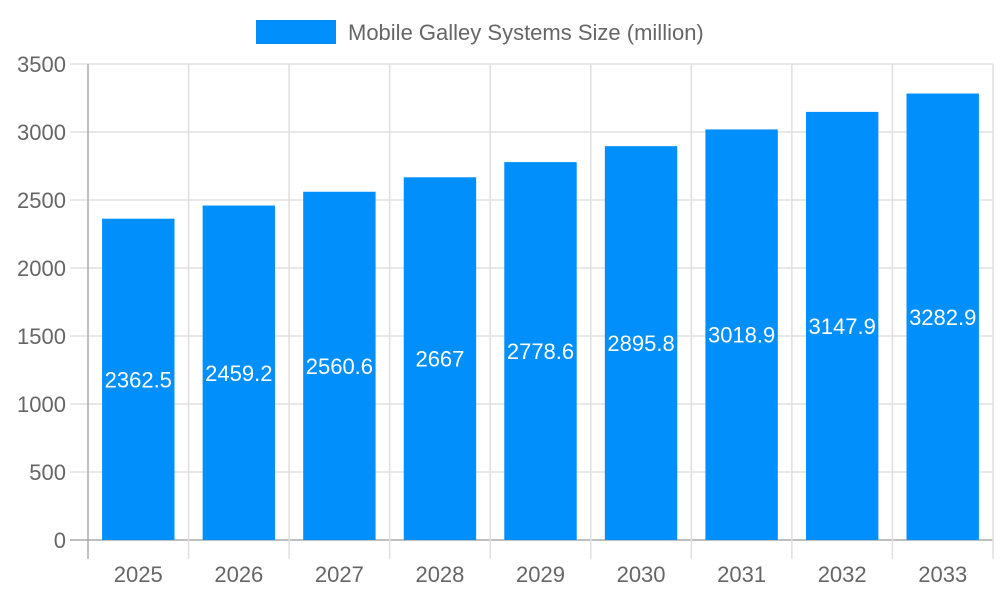 This screenshot has height=605, width=1000. I want to click on y-tick-label: 1500, so click(41, 336).